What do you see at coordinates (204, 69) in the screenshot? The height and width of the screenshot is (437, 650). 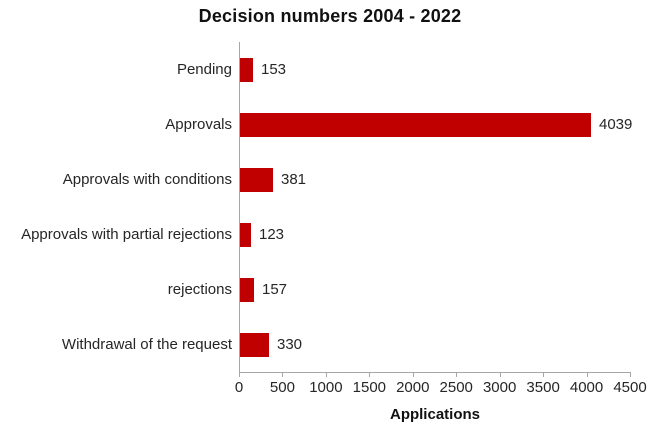 I see `category-label: Pending` at bounding box center [204, 69].